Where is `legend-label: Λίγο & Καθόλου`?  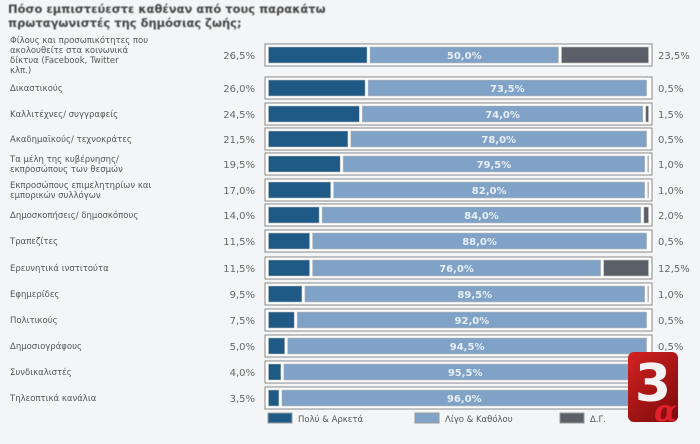 legend-label: Λίγο & Καθόλου is located at coordinates (479, 419).